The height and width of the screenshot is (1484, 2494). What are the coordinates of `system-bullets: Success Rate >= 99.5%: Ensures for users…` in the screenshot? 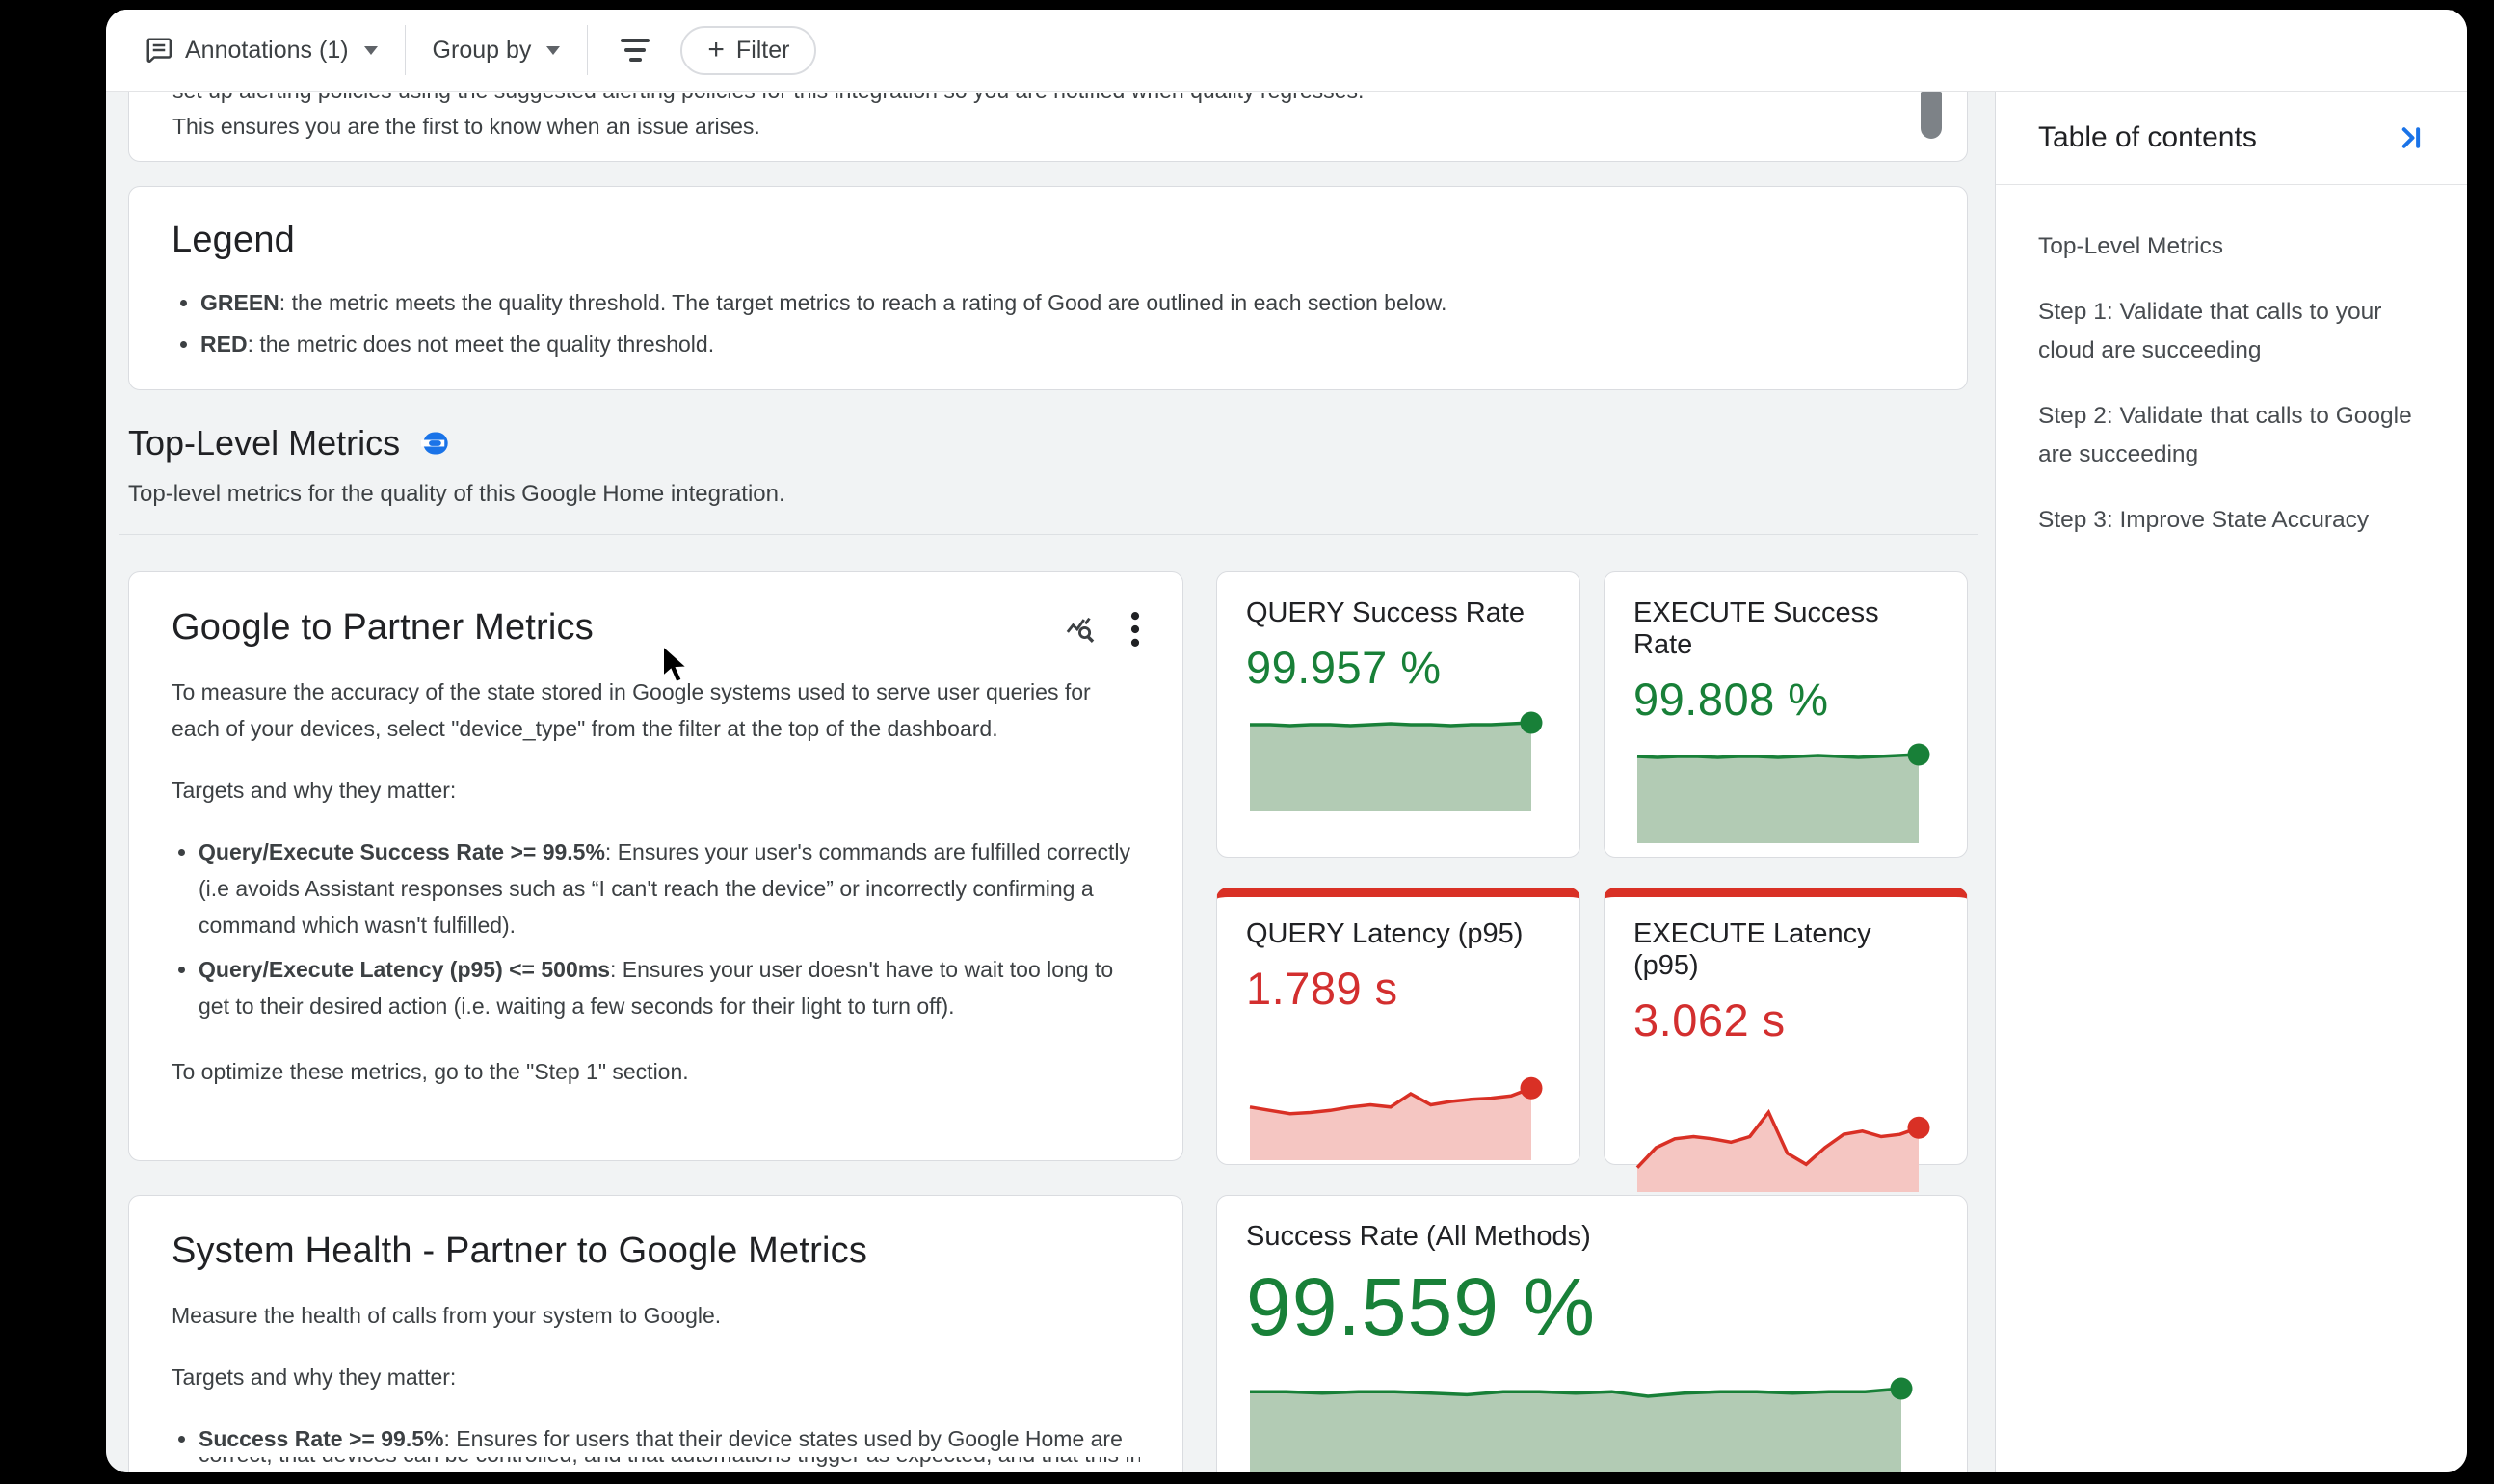 It's located at (656, 1446).